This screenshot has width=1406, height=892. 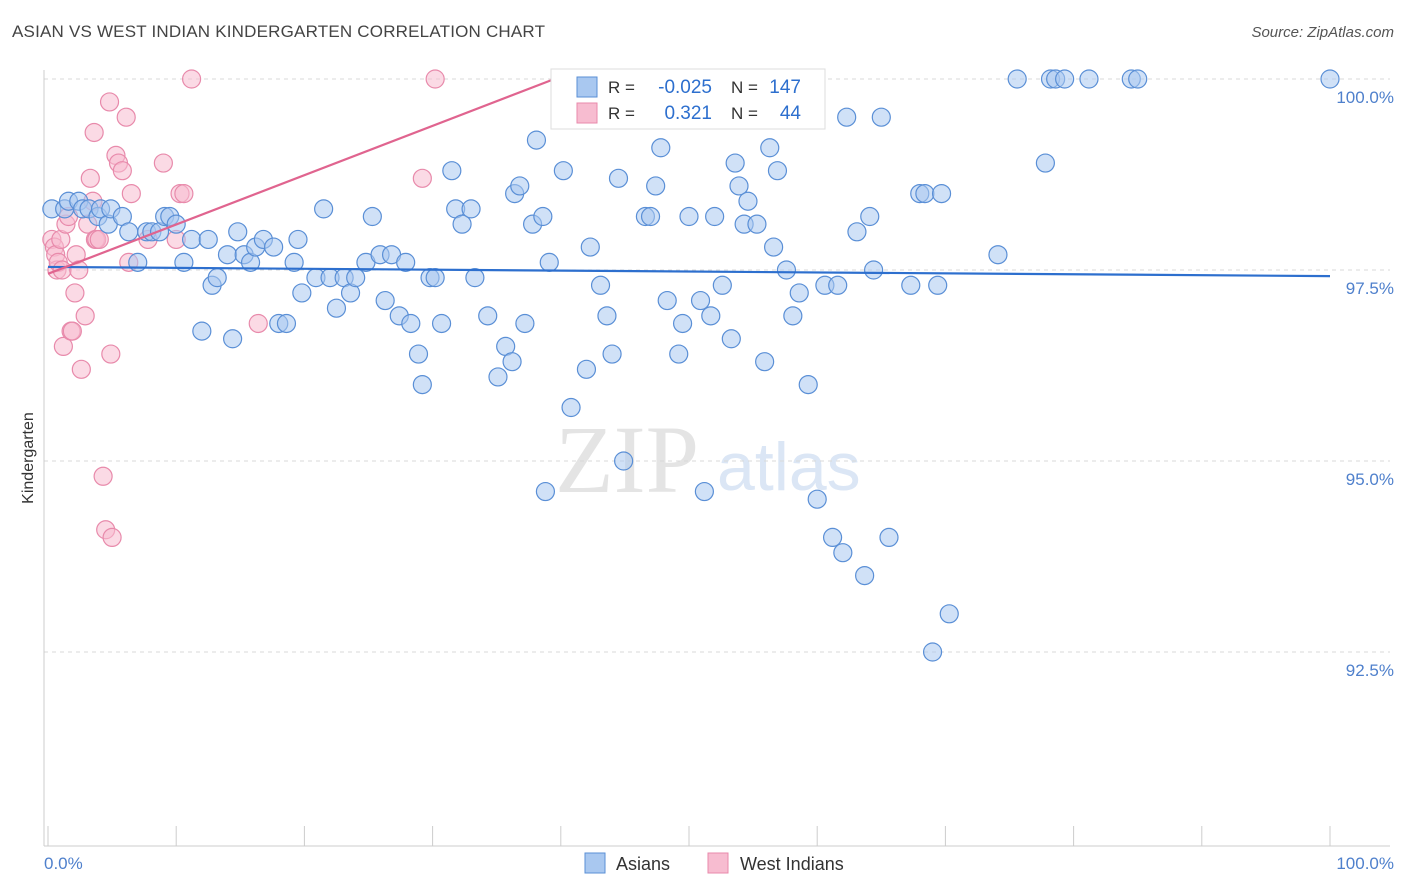 I want to click on bottom-legend-label-asians: Asians, so click(x=643, y=864).